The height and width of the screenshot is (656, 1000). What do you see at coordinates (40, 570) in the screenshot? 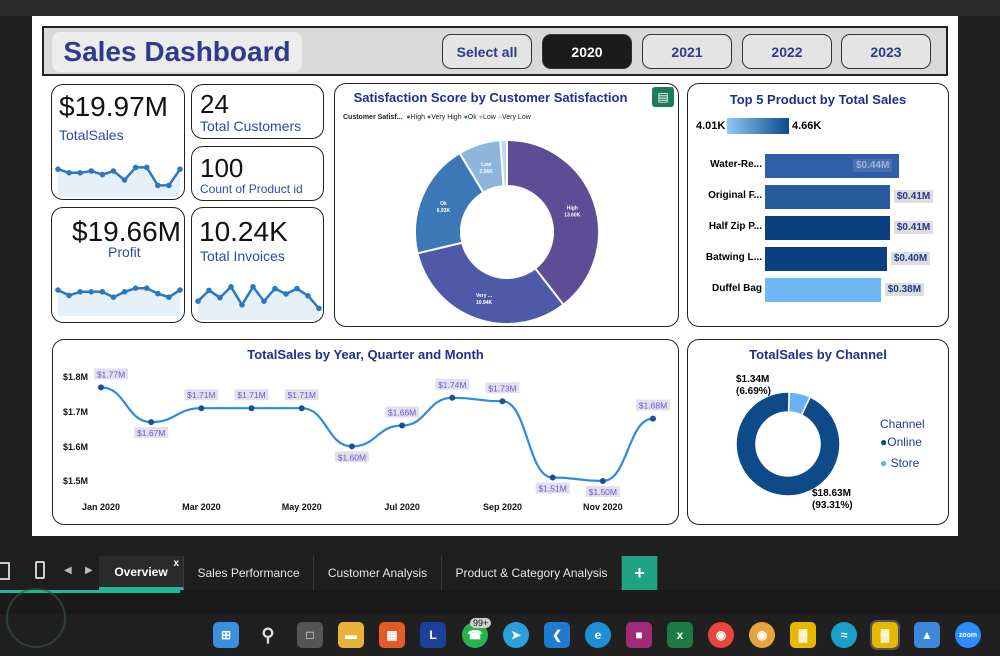
I see `mobile-view-icon` at bounding box center [40, 570].